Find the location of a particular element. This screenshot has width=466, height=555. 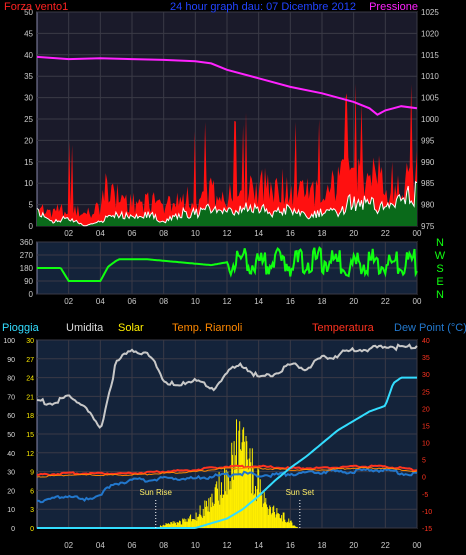

pressure-label: Pressione is located at coordinates (393, 7).